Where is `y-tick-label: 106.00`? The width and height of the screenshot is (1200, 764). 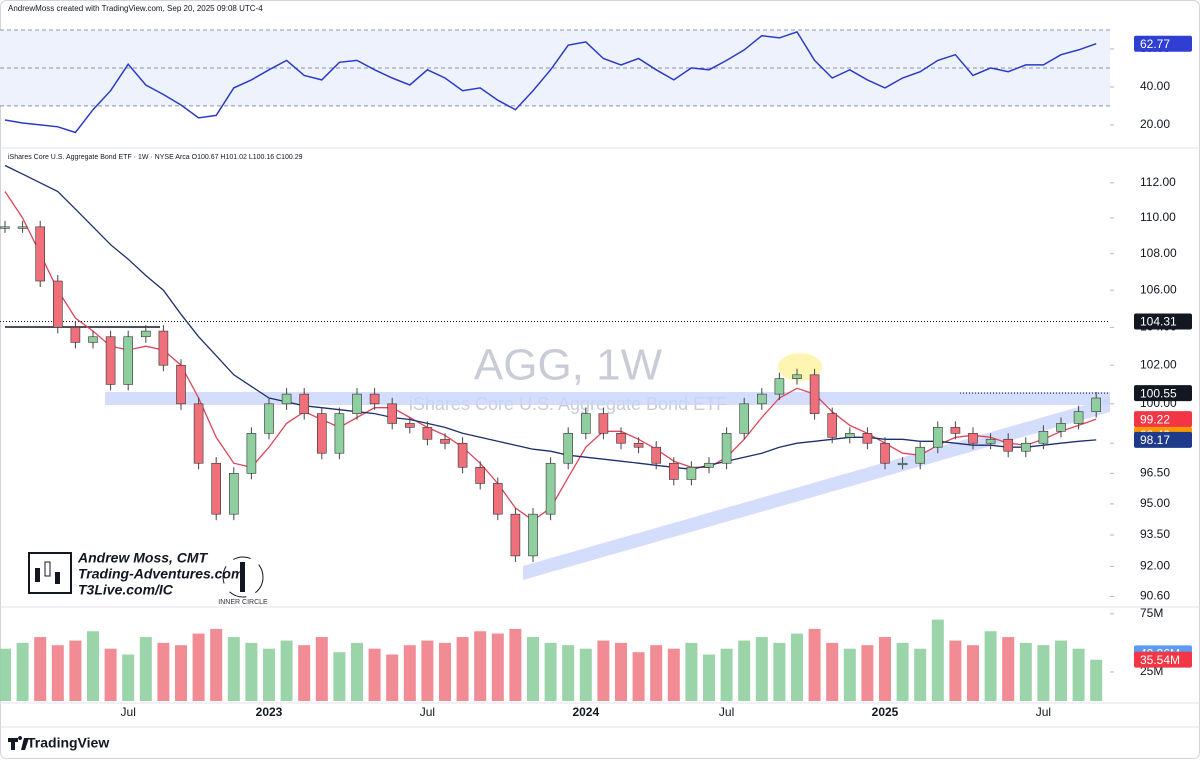 y-tick-label: 106.00 is located at coordinates (1158, 289).